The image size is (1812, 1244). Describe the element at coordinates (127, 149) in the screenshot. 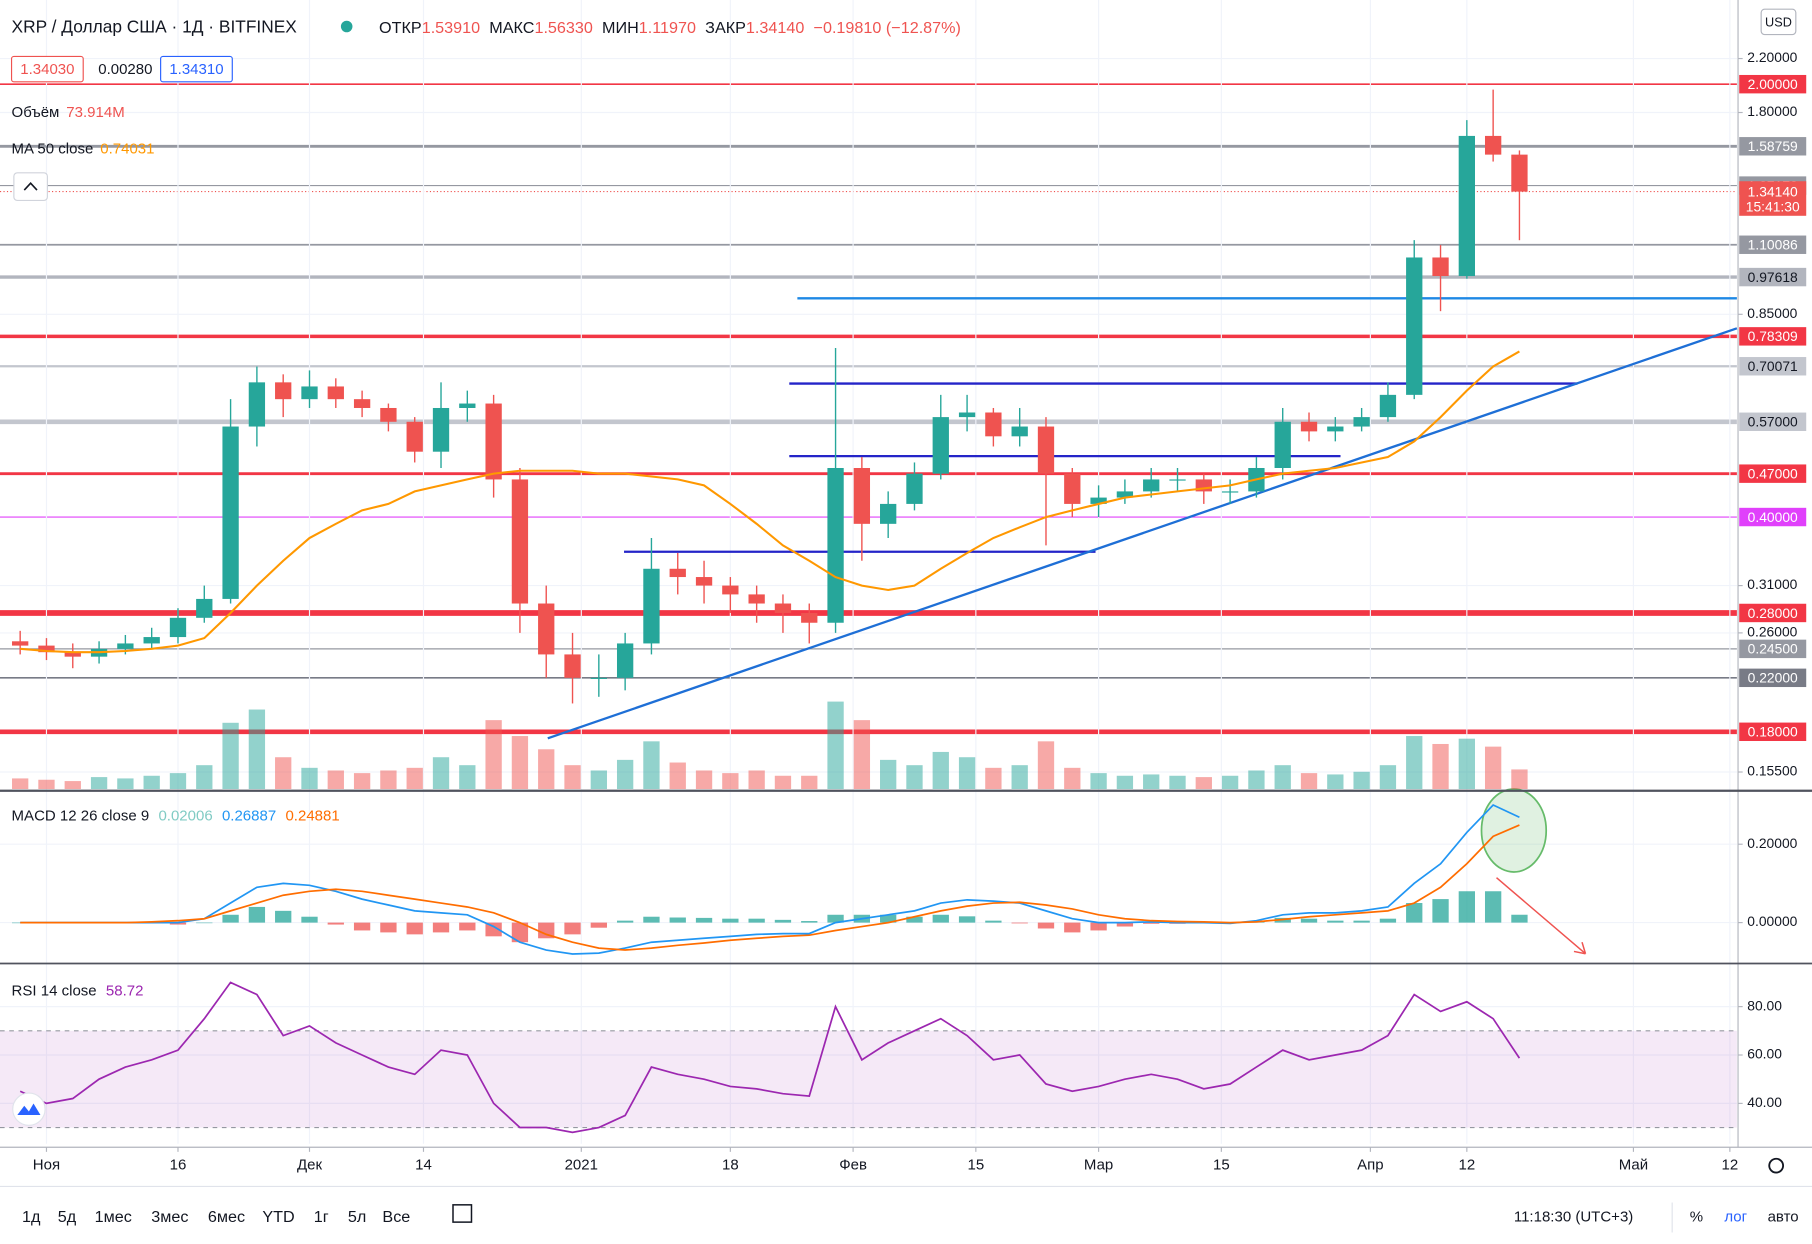

I see `legend-value: 0.74031` at that location.